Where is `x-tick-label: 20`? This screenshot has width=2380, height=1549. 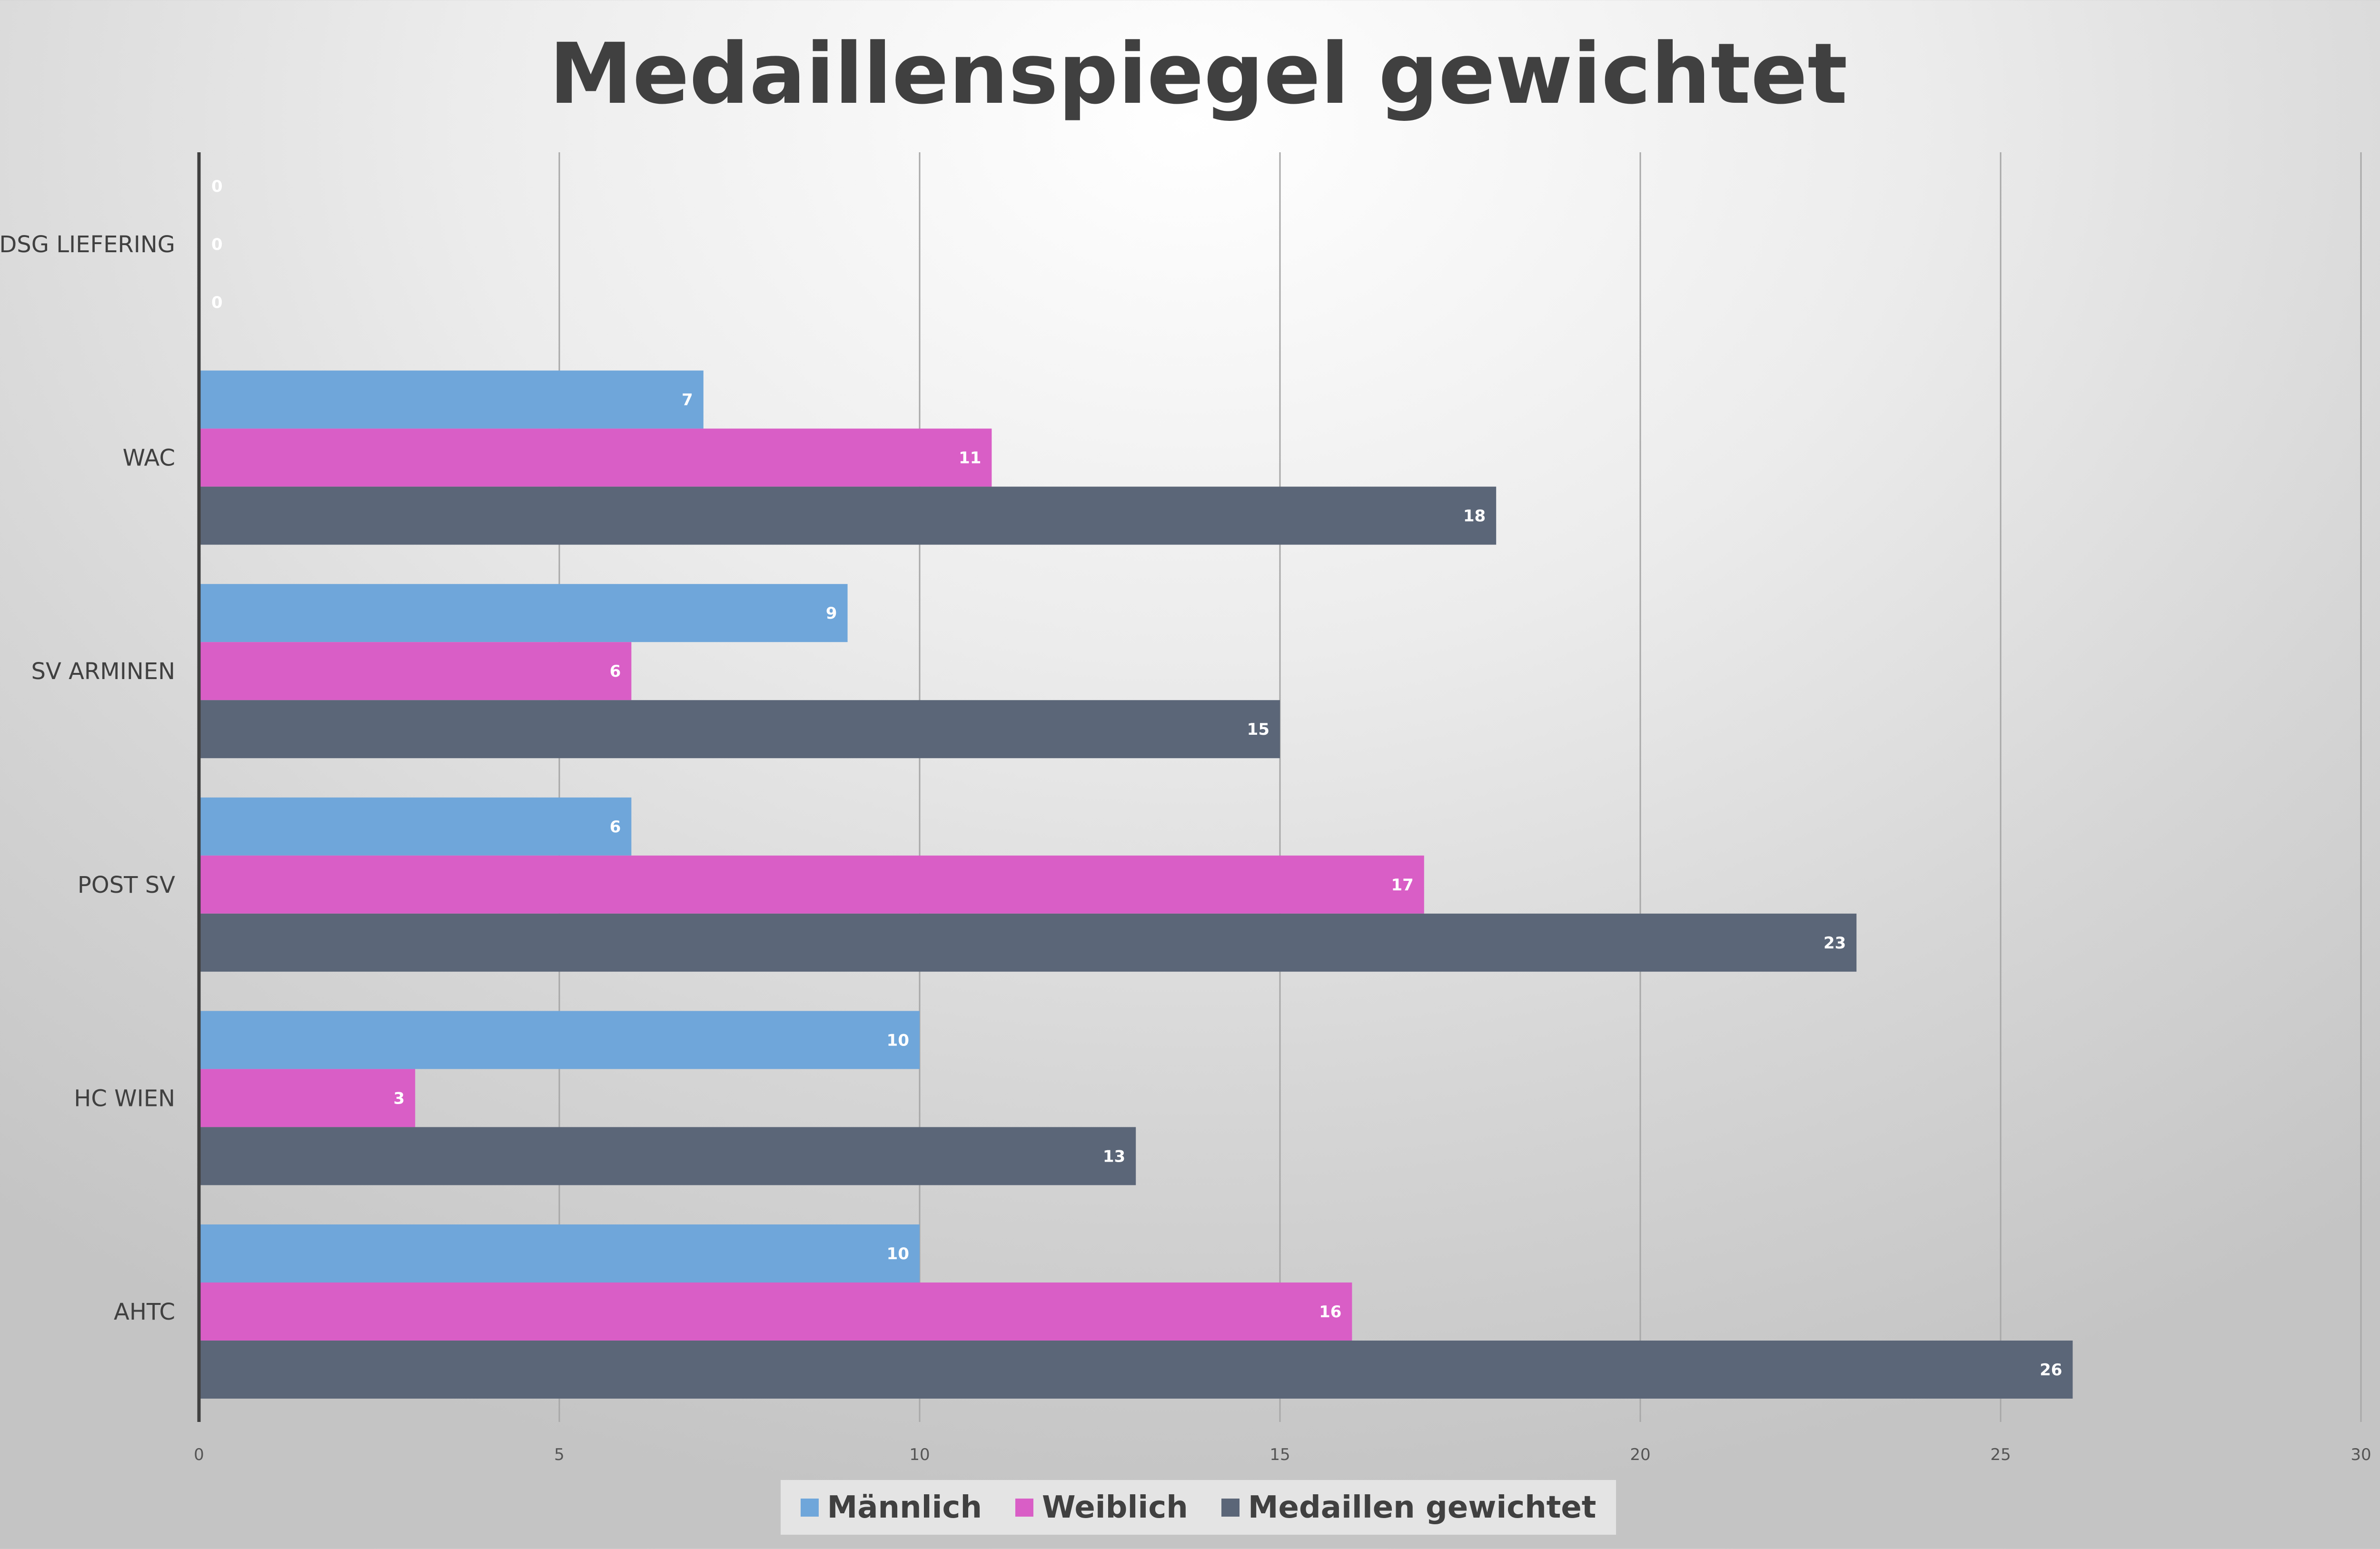 x-tick-label: 20 is located at coordinates (1640, 1454).